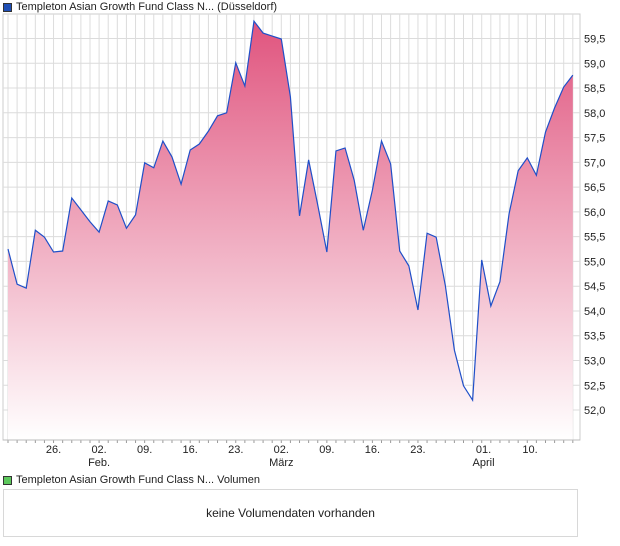 The width and height of the screenshot is (620, 546). I want to click on volume-empty-message: keine Volumendaten vorhanden, so click(290, 513).